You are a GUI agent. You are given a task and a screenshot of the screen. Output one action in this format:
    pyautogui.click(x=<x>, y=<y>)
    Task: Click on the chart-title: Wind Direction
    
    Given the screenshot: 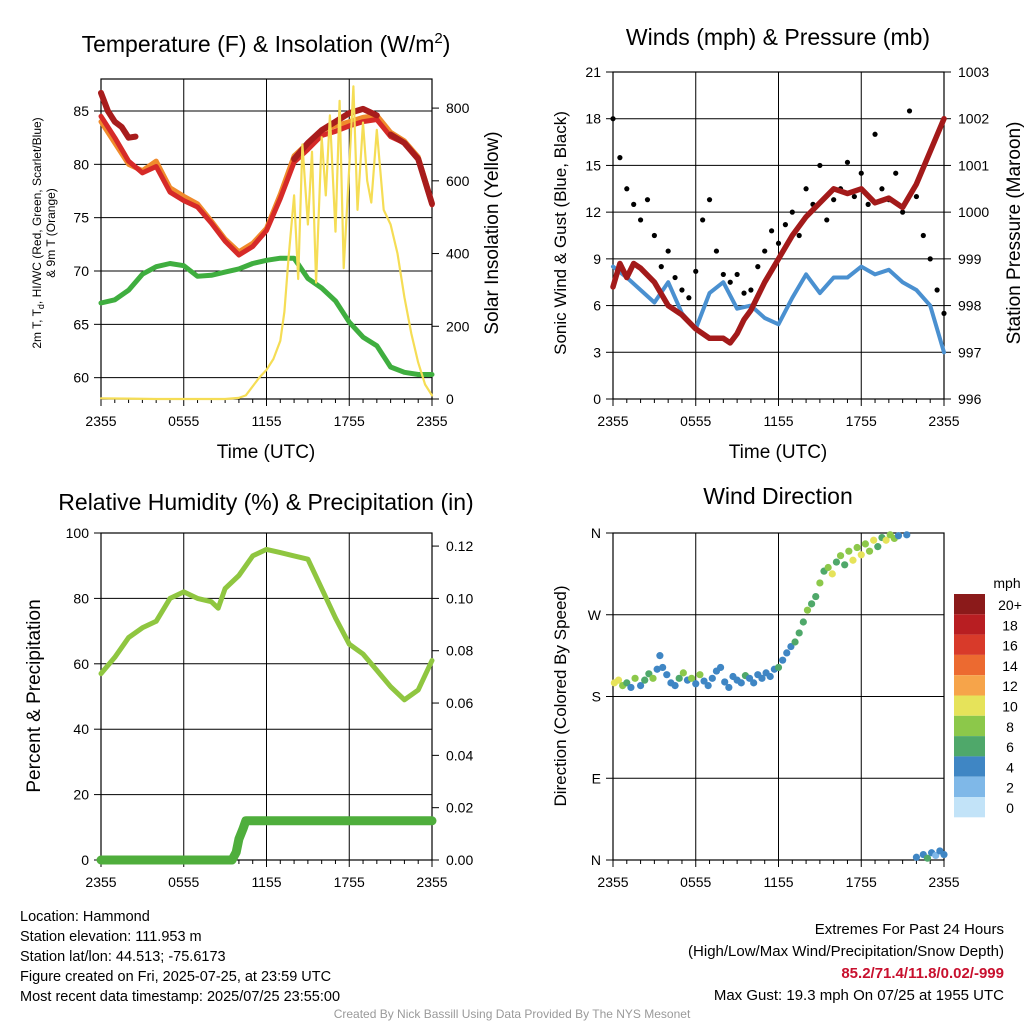 What is the action you would take?
    pyautogui.click(x=778, y=496)
    